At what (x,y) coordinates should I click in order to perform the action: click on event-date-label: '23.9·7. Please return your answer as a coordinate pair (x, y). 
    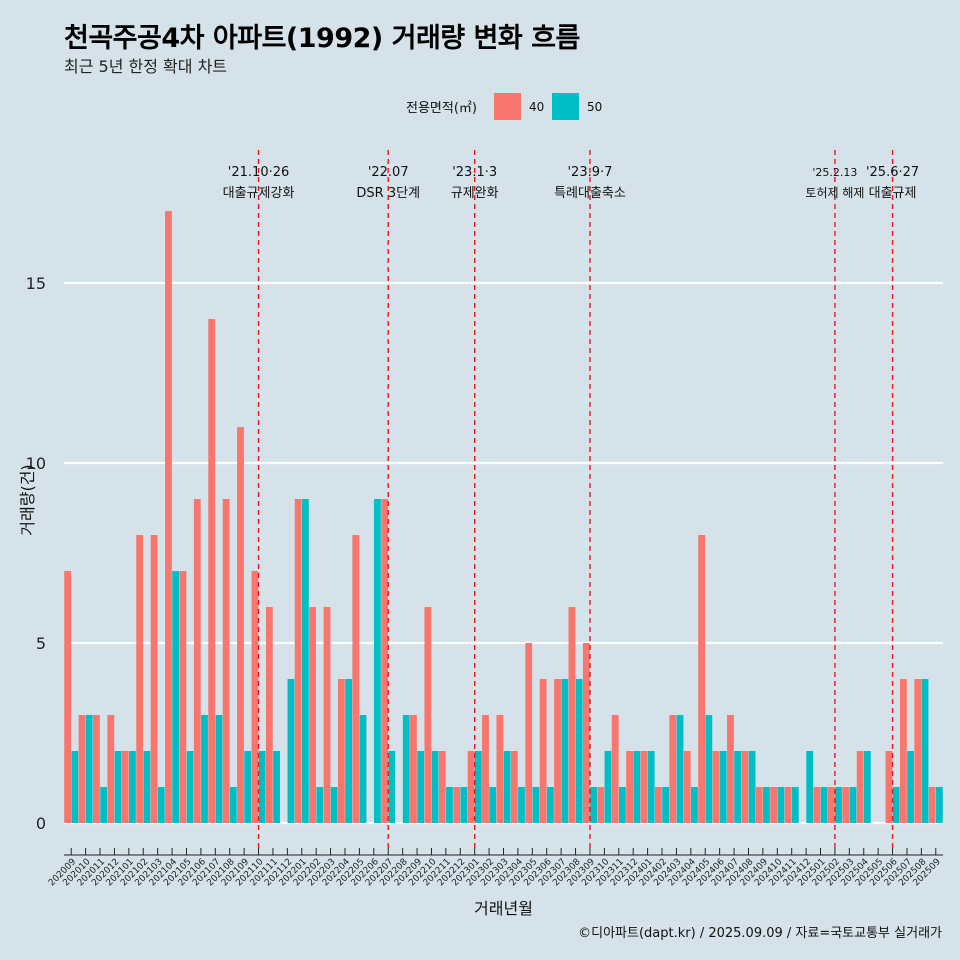
    Looking at the image, I should click on (589, 172).